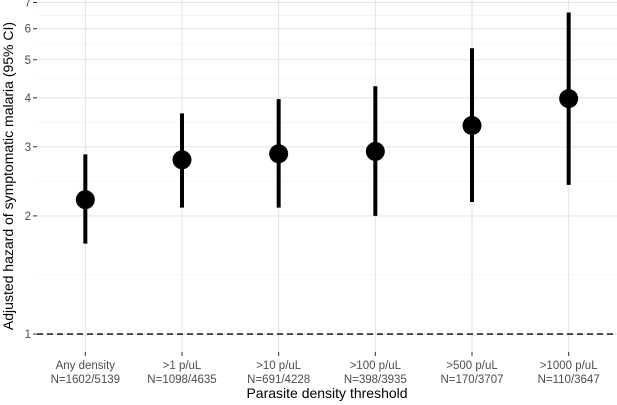 The height and width of the screenshot is (405, 617). I want to click on x-axis-title: Parasite density threshold, so click(326, 393).